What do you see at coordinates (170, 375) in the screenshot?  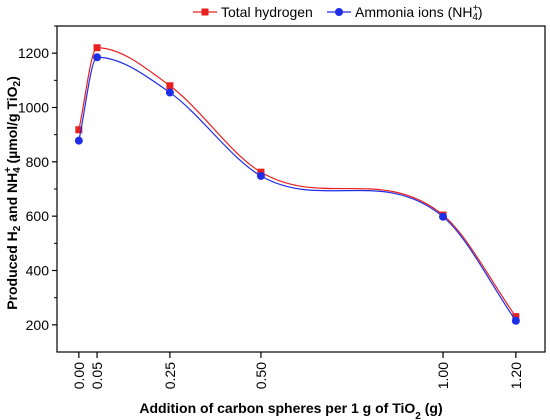 I see `x-tick-label: 0.25` at bounding box center [170, 375].